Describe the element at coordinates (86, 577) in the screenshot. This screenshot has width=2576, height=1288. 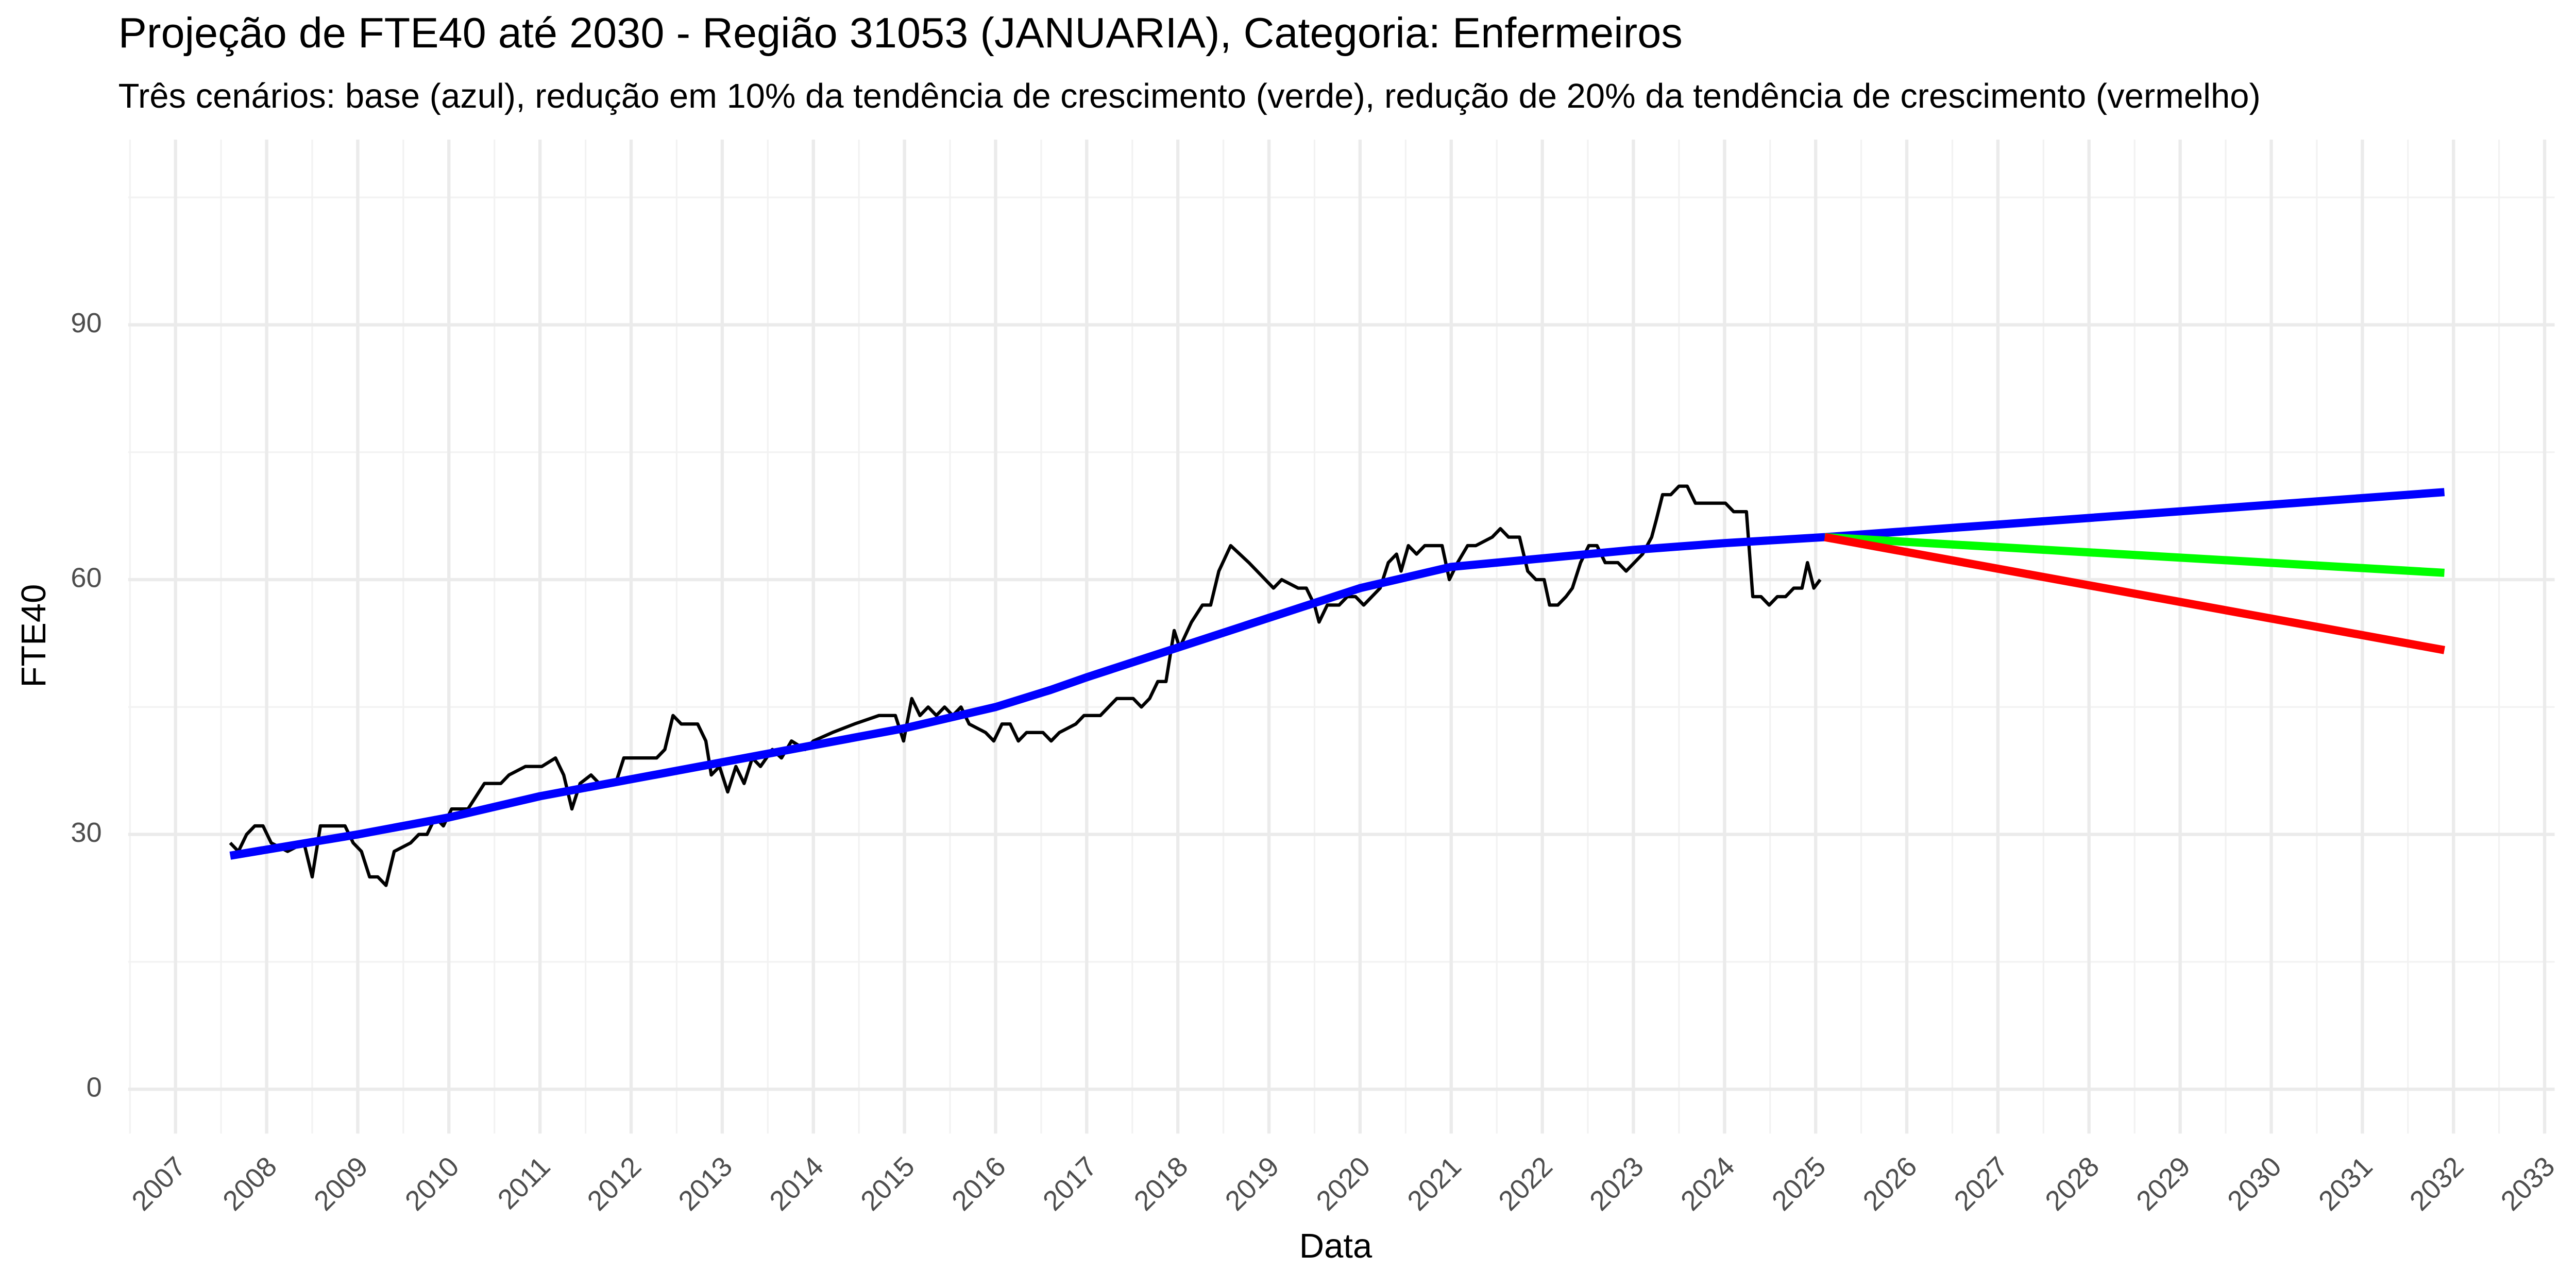
I see `y-tick-label: 60` at that location.